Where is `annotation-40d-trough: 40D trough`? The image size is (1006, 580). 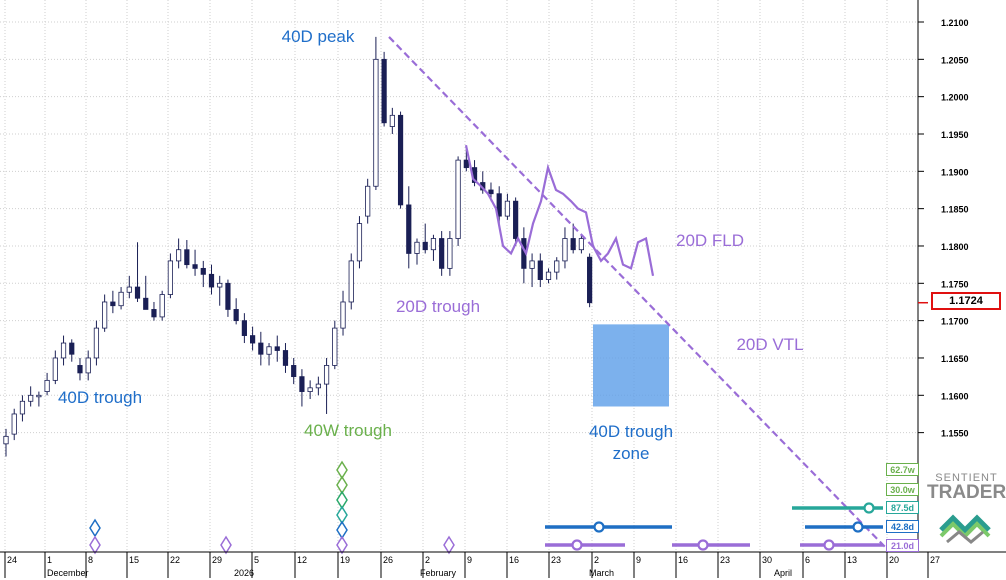
annotation-40d-trough: 40D trough is located at coordinates (100, 397).